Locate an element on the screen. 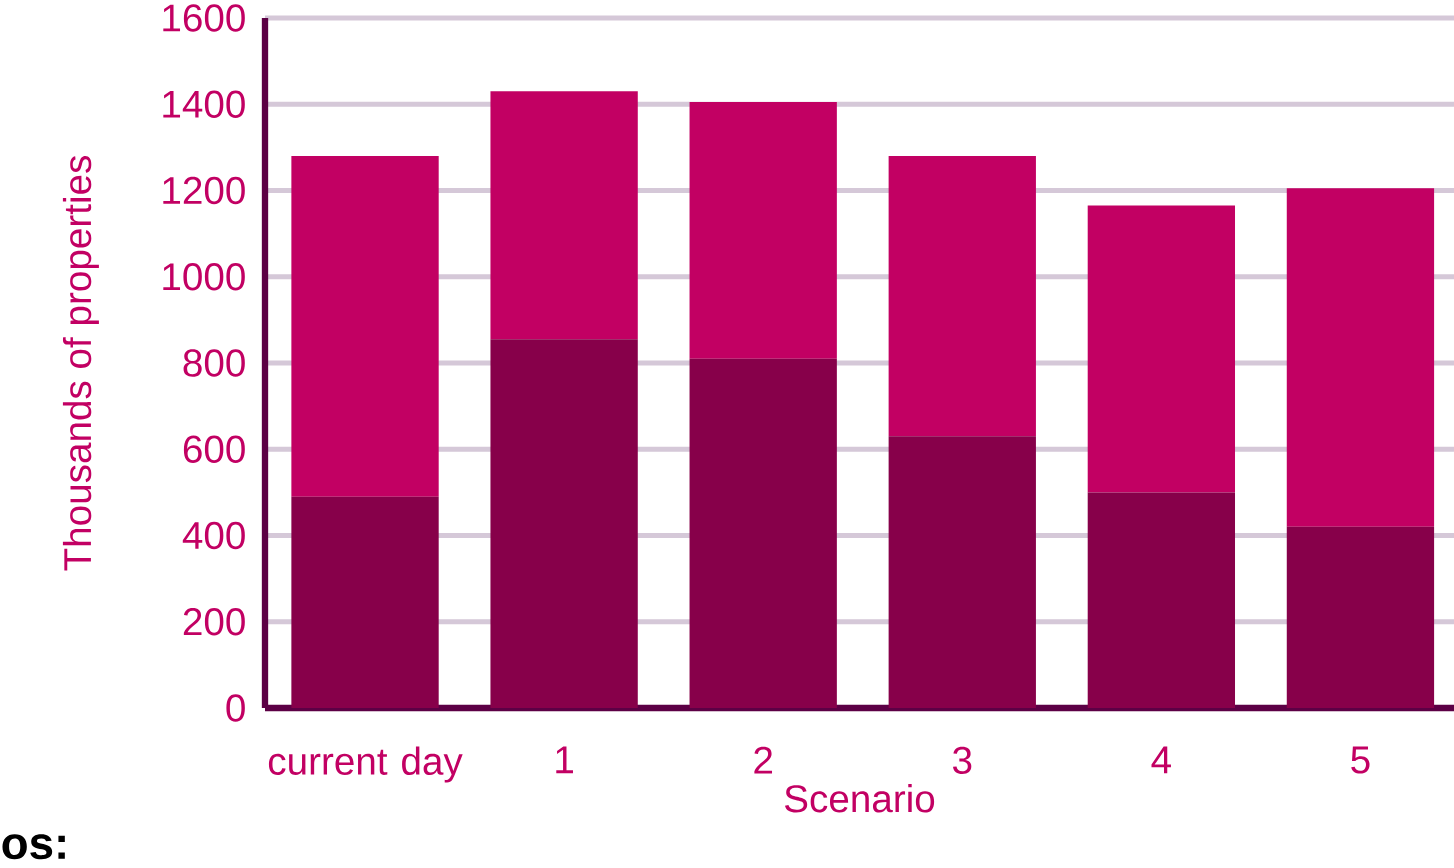 This screenshot has height=868, width=1454. y-tick-label: 0 is located at coordinates (235, 708).